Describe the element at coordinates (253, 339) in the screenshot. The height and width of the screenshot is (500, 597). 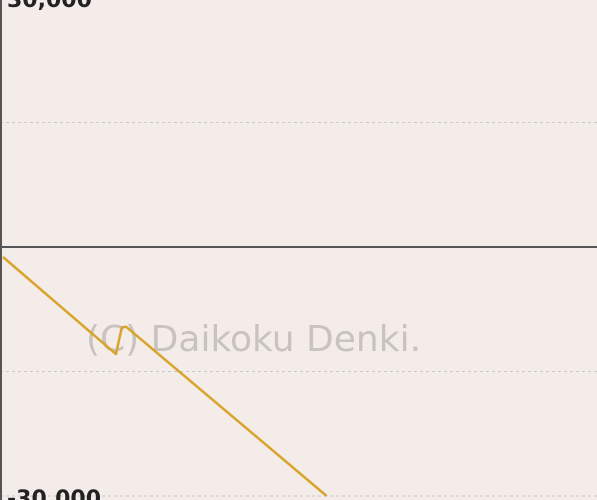
I see `watermark: (C) Daikoku Denki.` at that location.